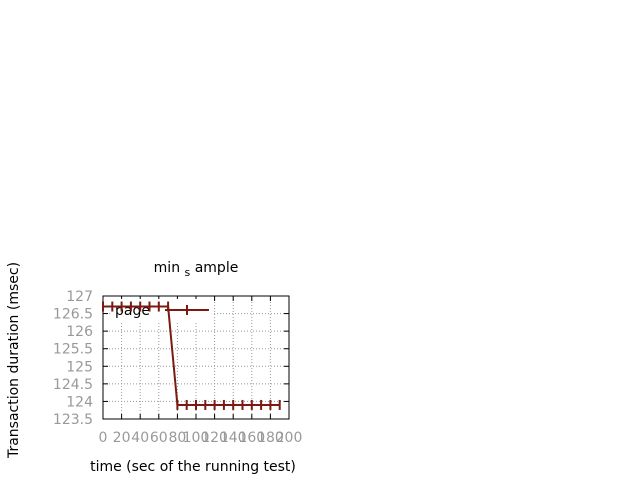 This screenshot has height=480, width=640. Describe the element at coordinates (177, 438) in the screenshot. I see `x-tick-label: 80` at that location.